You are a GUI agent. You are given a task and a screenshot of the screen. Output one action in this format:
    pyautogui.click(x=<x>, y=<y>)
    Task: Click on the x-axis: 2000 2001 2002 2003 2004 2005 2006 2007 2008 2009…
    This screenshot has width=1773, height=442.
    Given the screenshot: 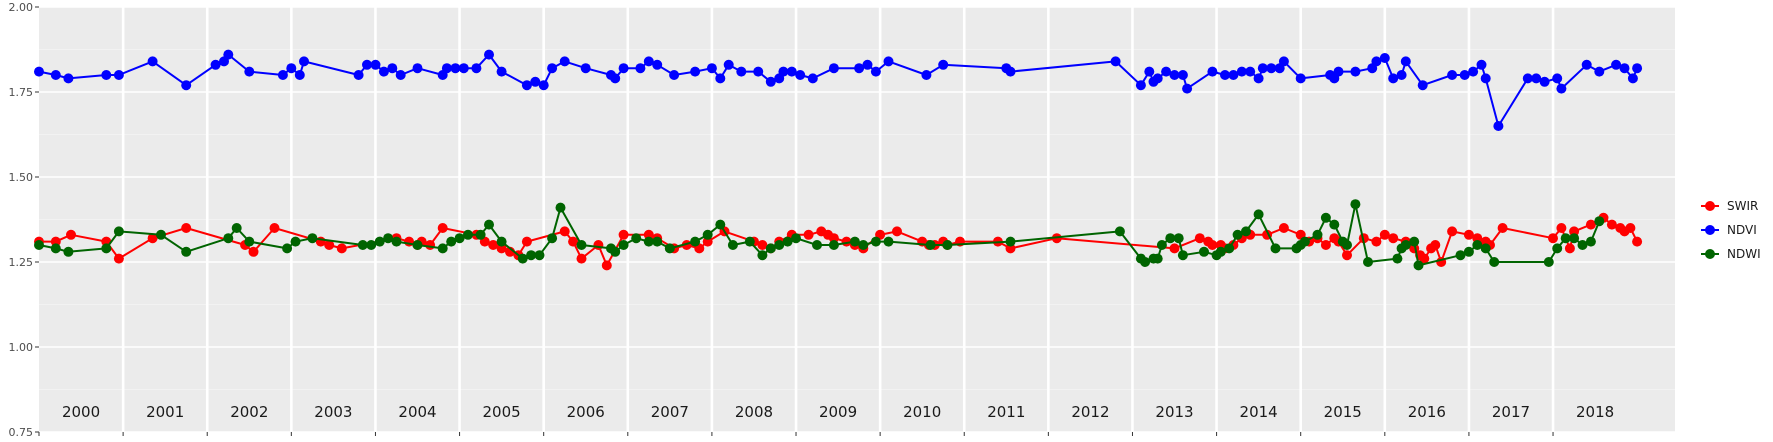 What is the action you would take?
    pyautogui.click(x=826, y=419)
    